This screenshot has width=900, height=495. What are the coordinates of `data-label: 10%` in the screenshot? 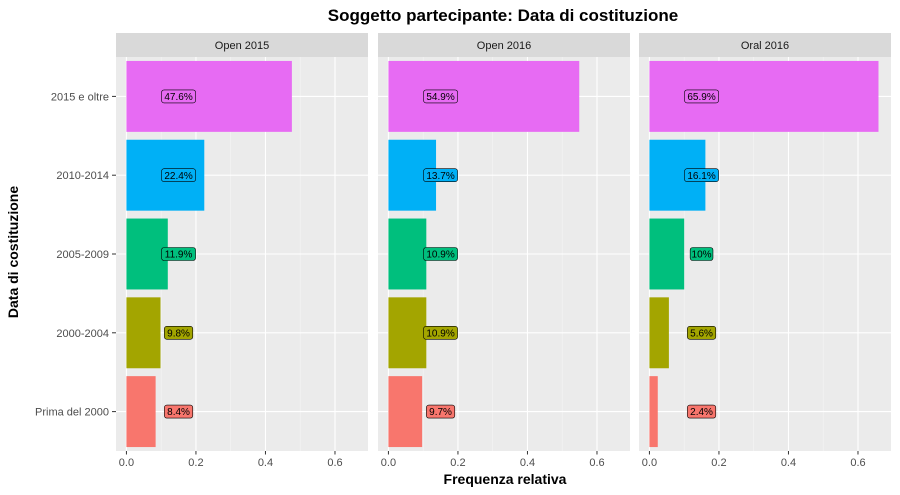 It's located at (702, 255).